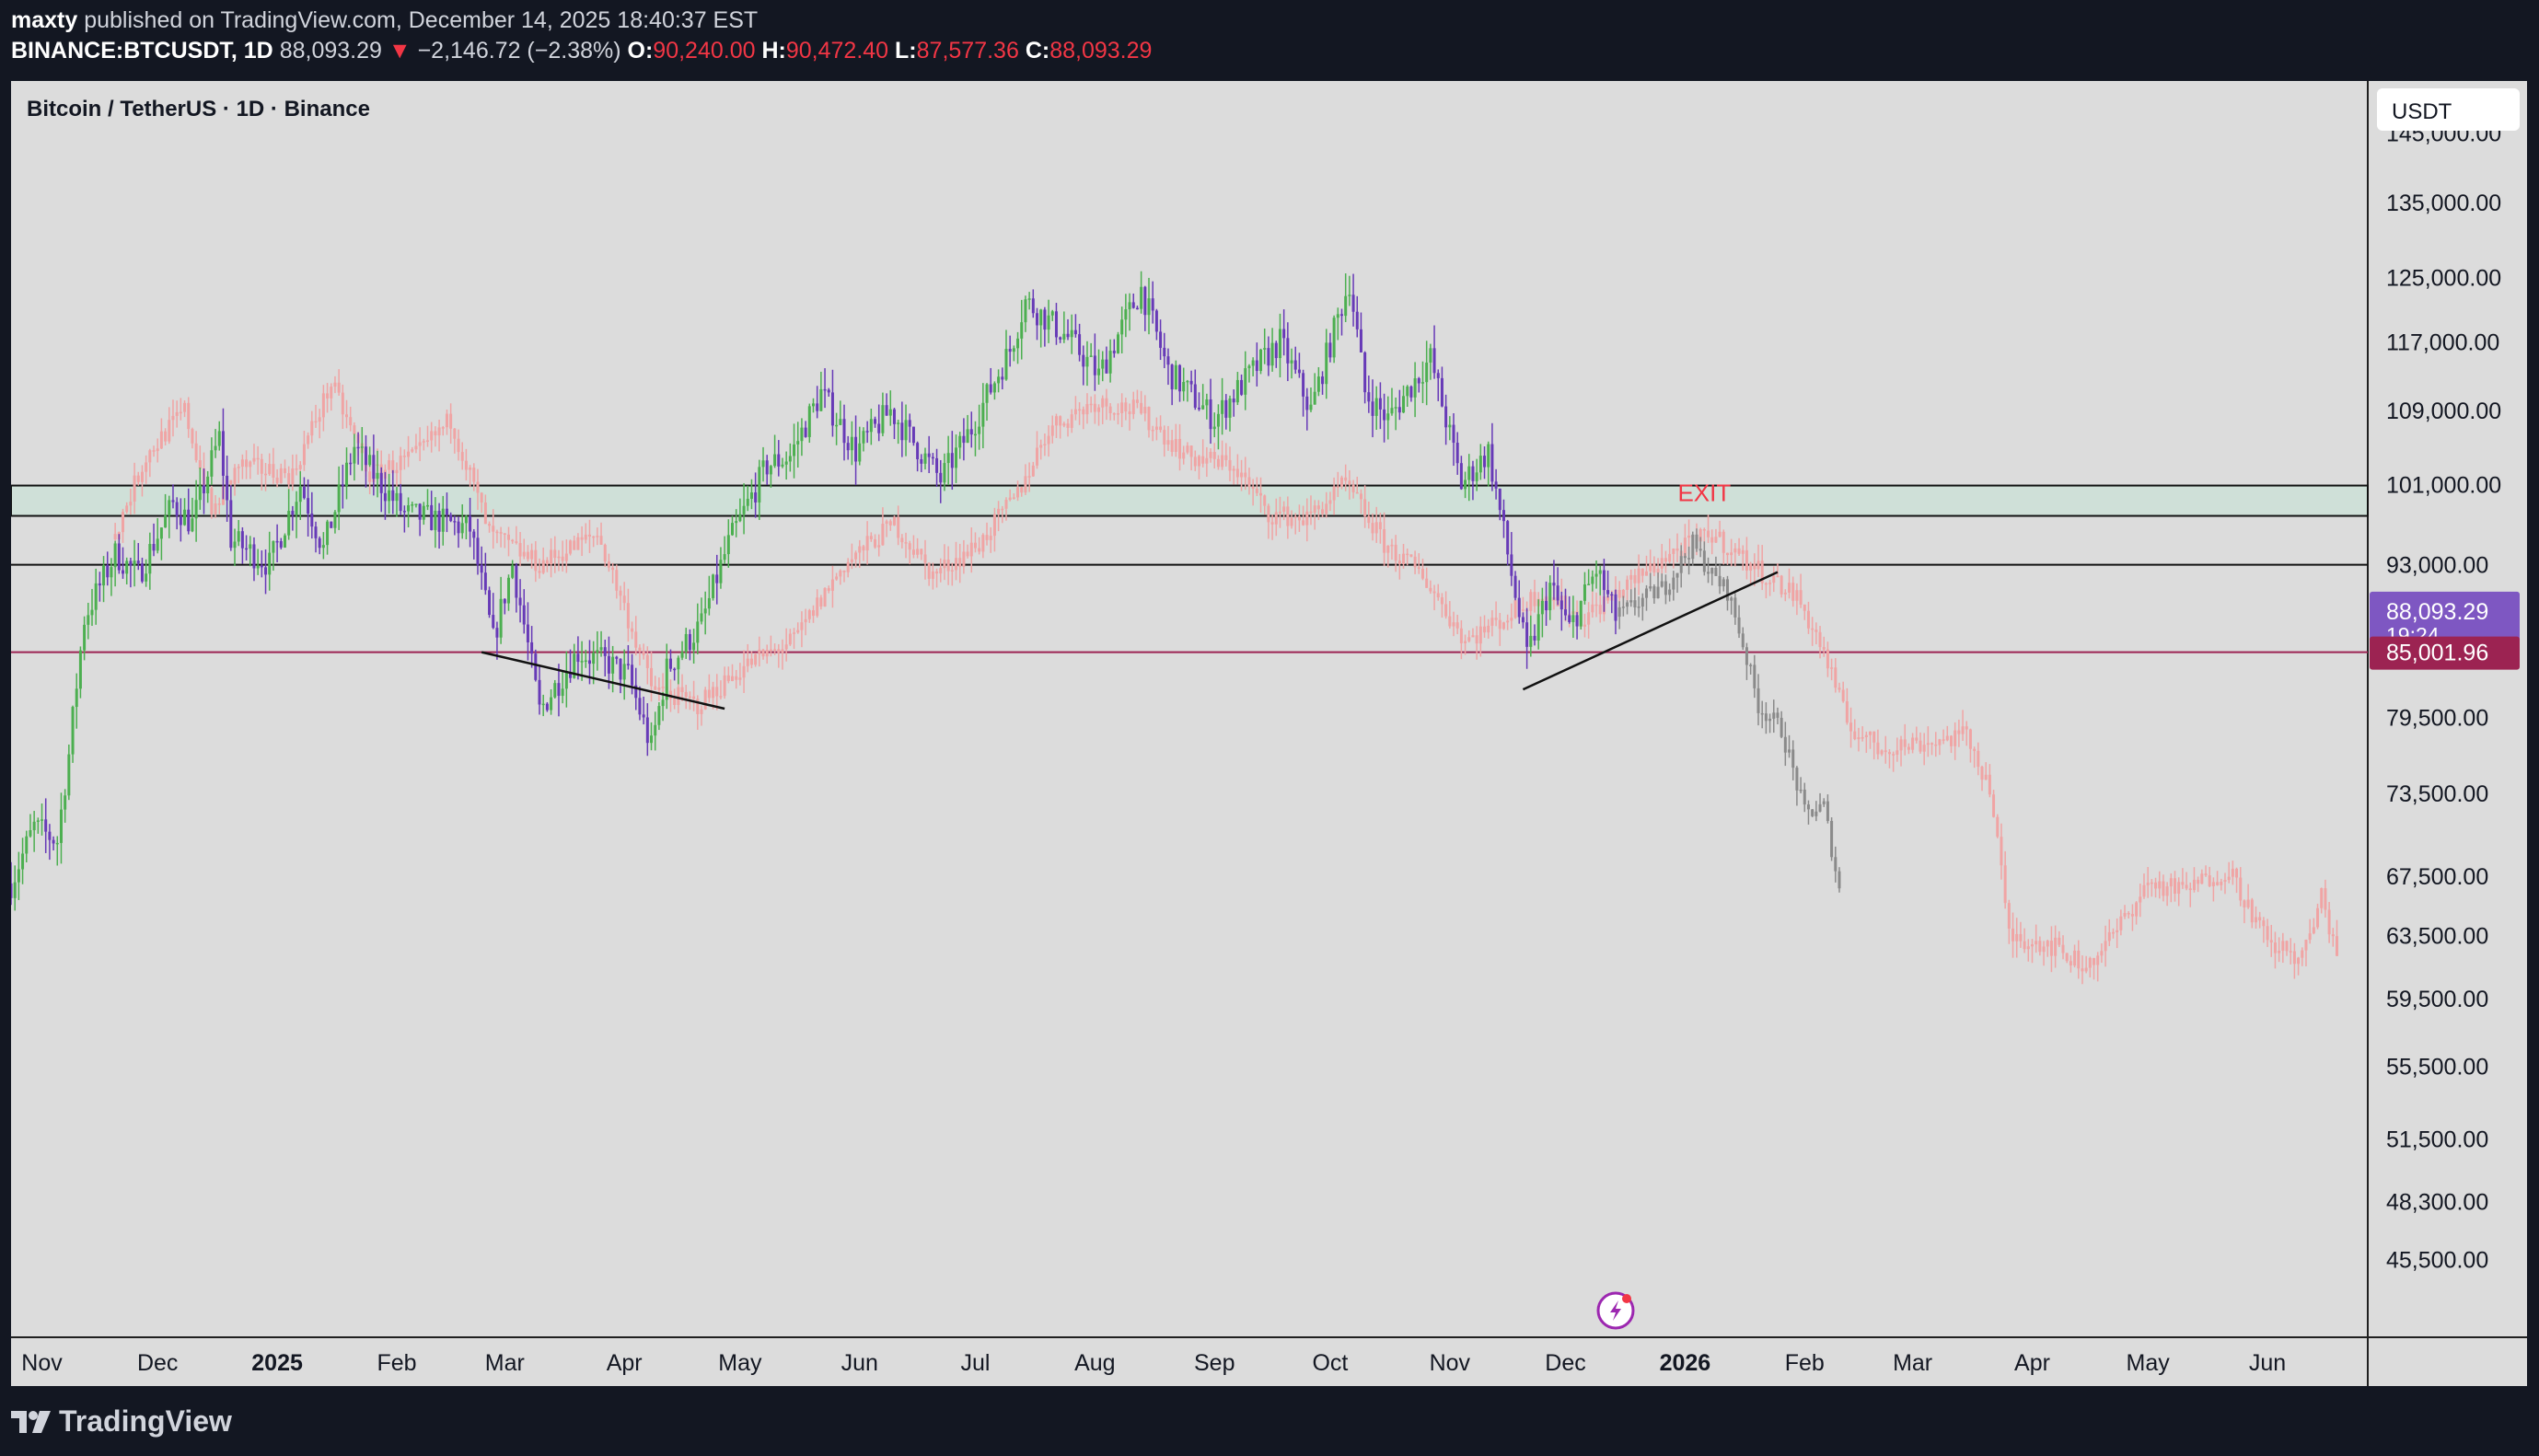 The width and height of the screenshot is (2539, 1456). I want to click on high-label: H:, so click(773, 51).